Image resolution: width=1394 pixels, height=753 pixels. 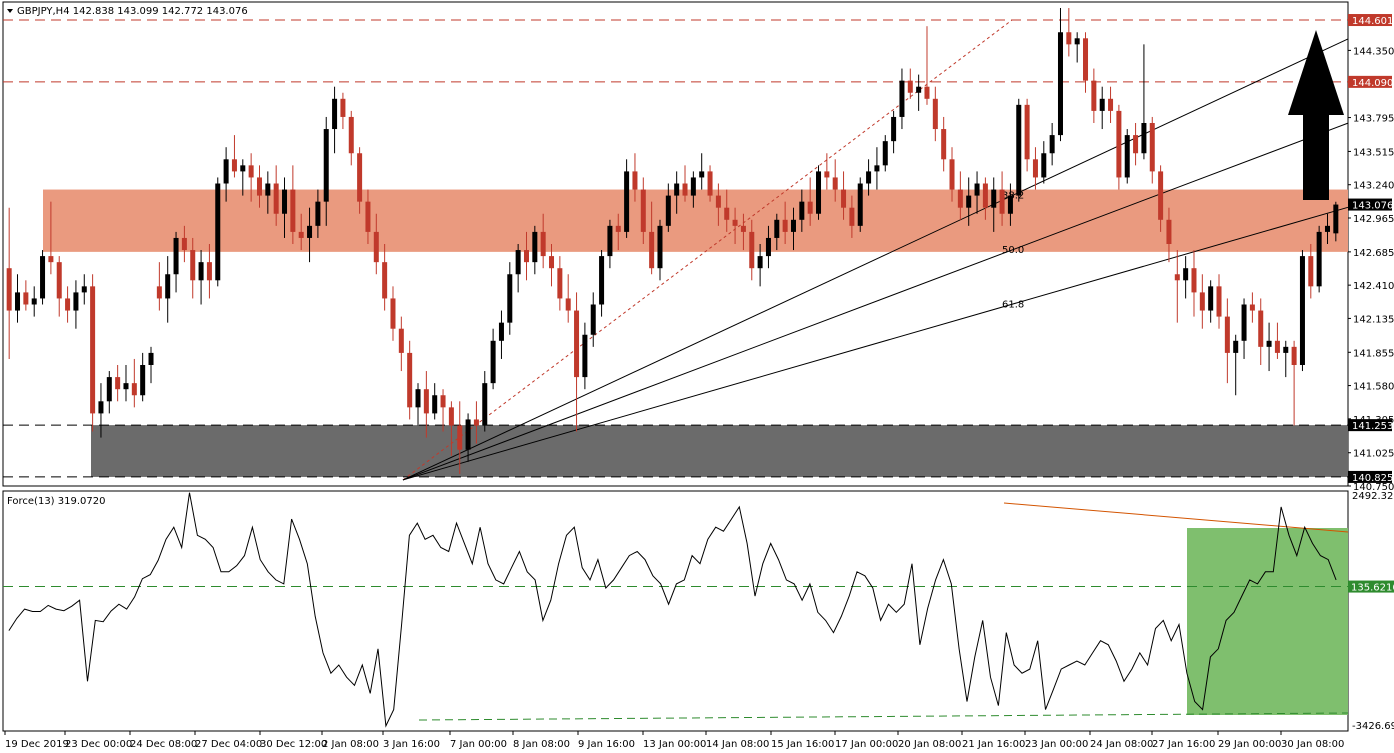 I want to click on resistance-zone, so click(x=695, y=220).